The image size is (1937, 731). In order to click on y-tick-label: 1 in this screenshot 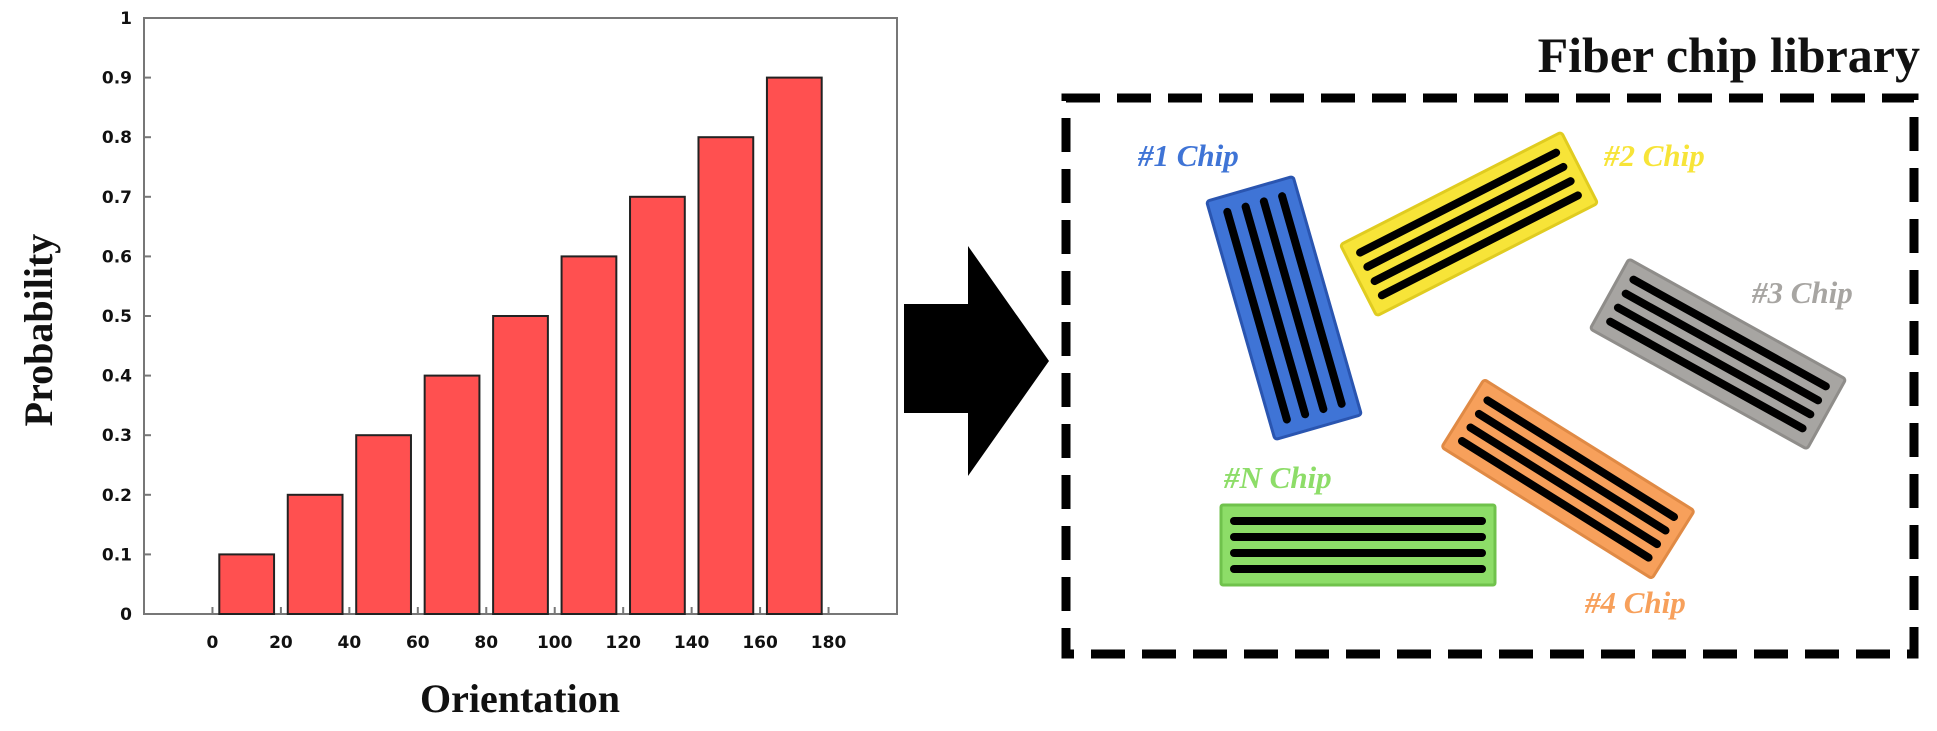, I will do `click(126, 19)`.